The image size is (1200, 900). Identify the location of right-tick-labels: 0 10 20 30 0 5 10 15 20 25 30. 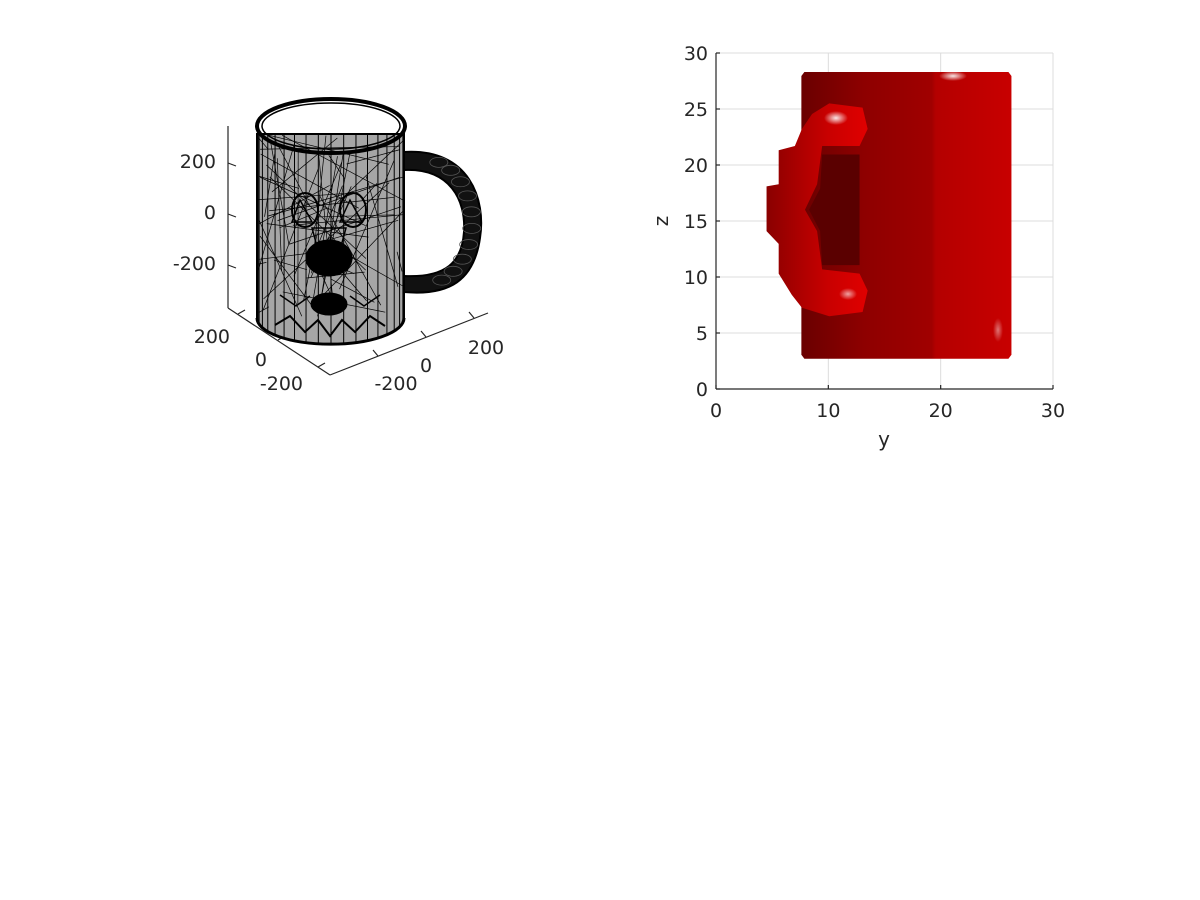
(874, 232).